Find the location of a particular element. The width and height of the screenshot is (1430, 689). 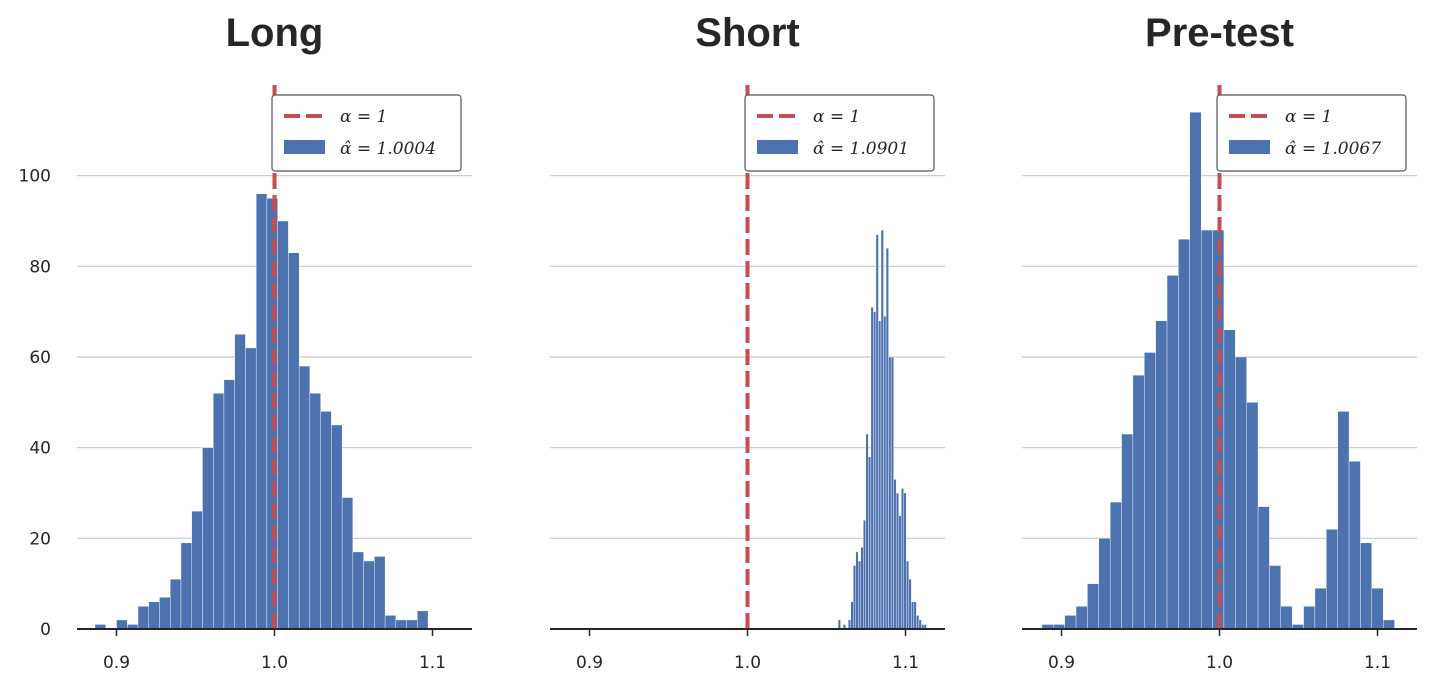

legend: α = 1 α̂ = 1.0901 is located at coordinates (839, 133).